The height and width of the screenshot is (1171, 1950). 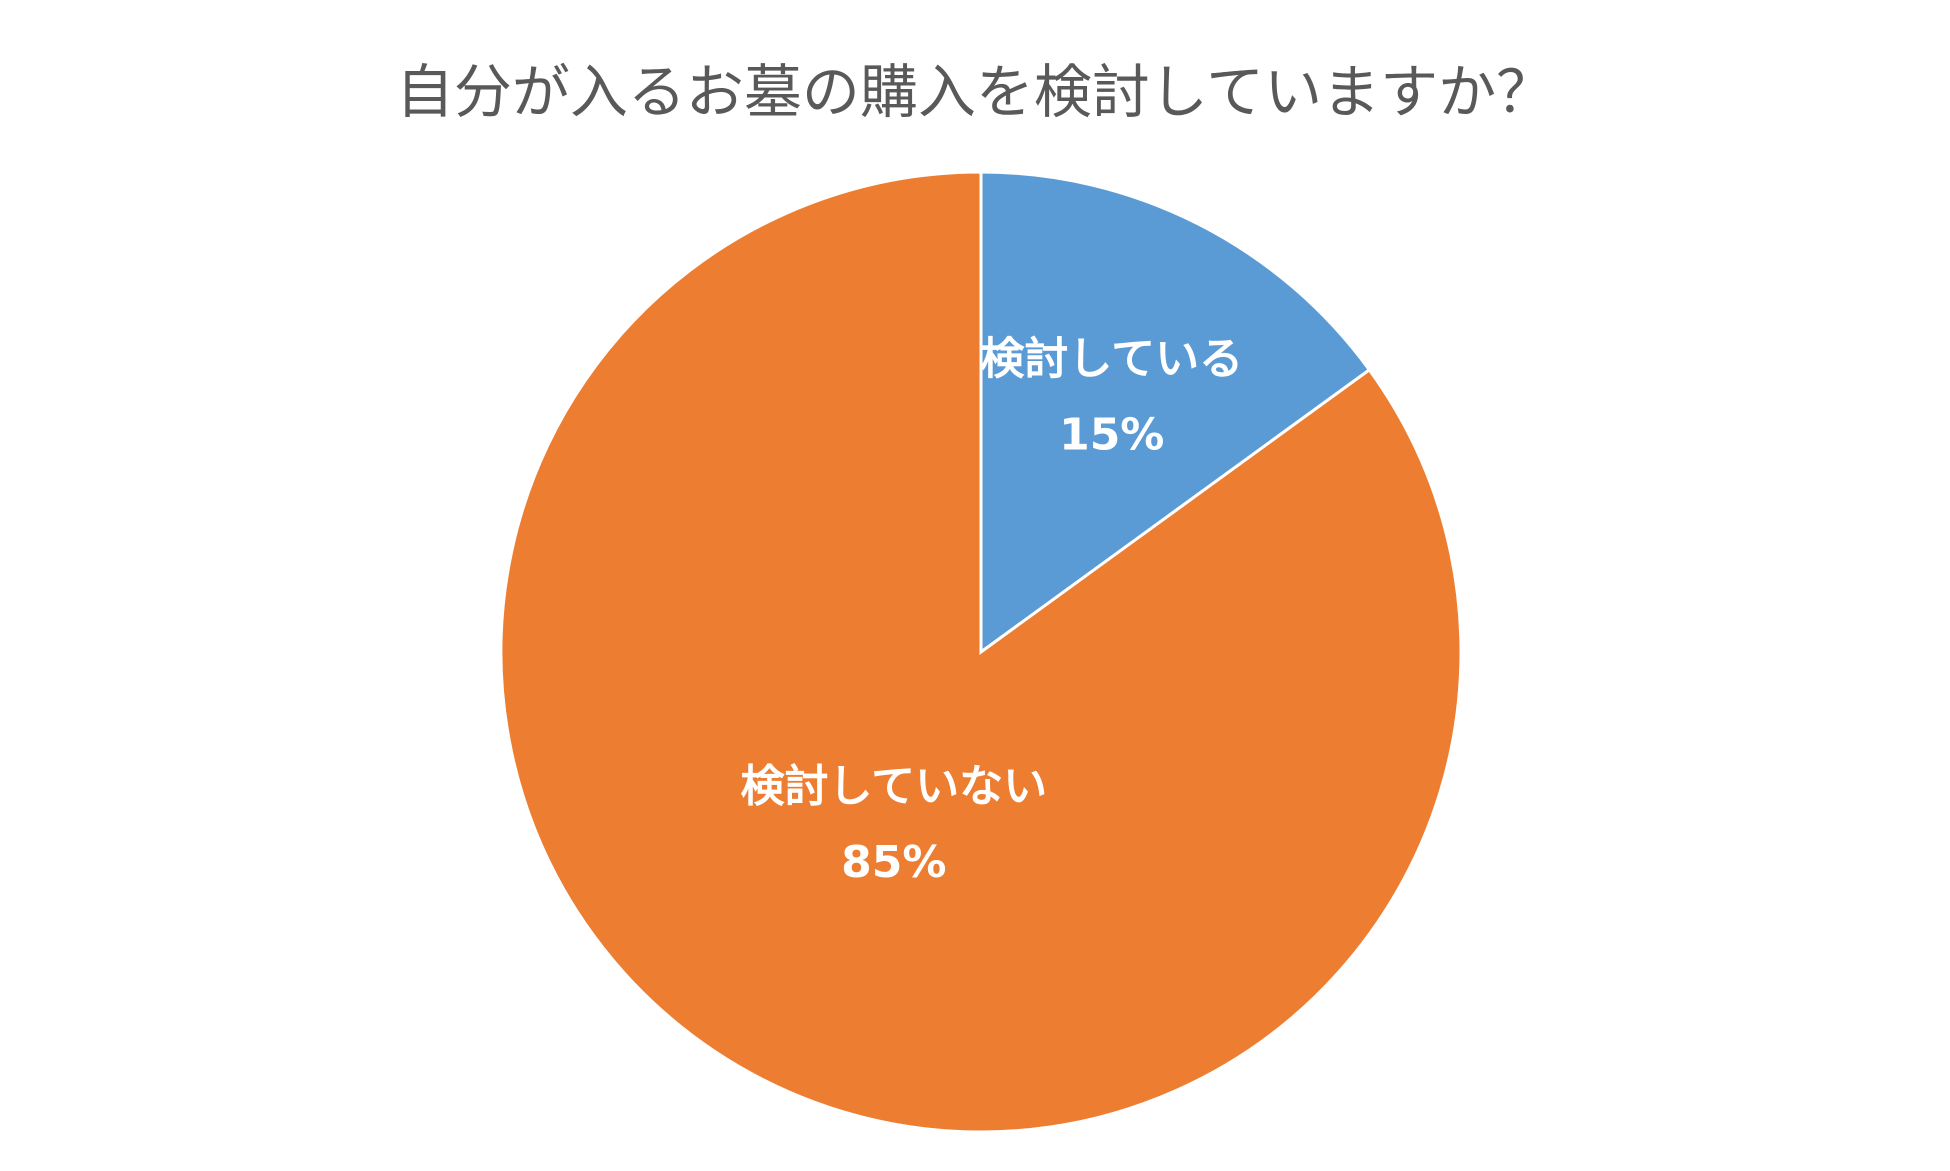 I want to click on pie-slice, so click(x=1175, y=412).